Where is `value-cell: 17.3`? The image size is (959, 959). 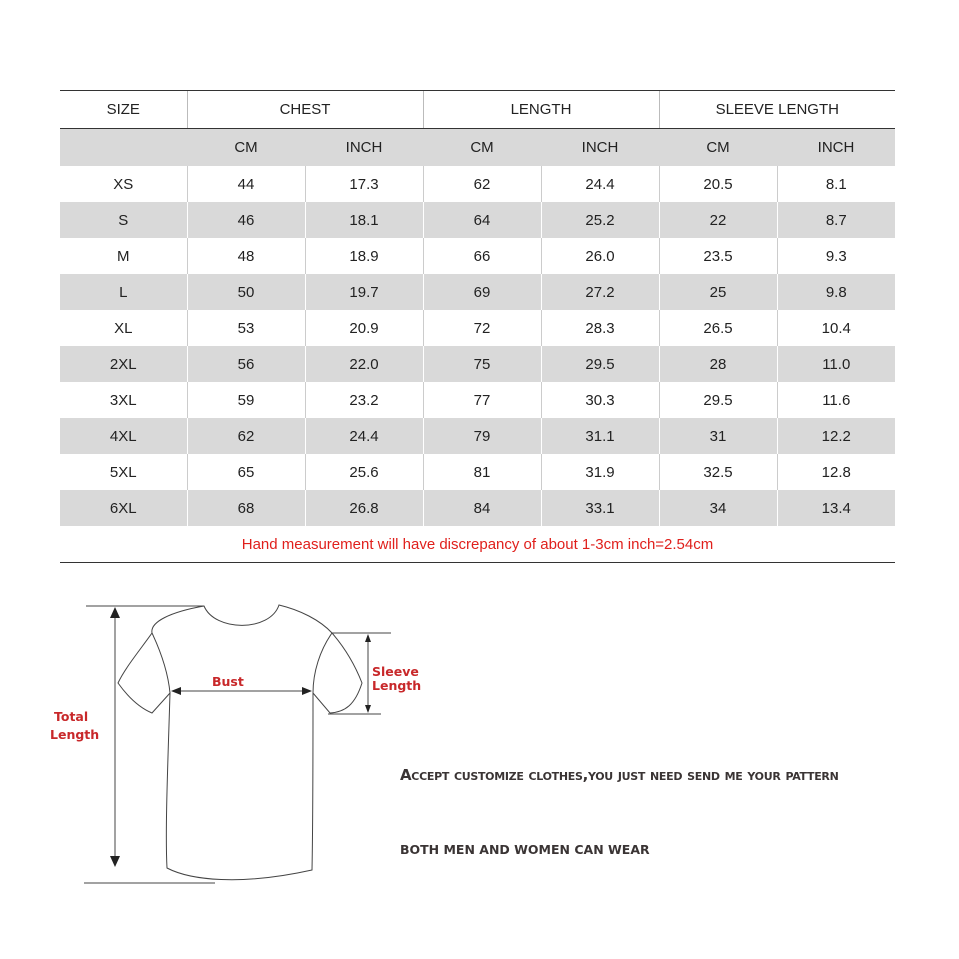
value-cell: 17.3 is located at coordinates (363, 184).